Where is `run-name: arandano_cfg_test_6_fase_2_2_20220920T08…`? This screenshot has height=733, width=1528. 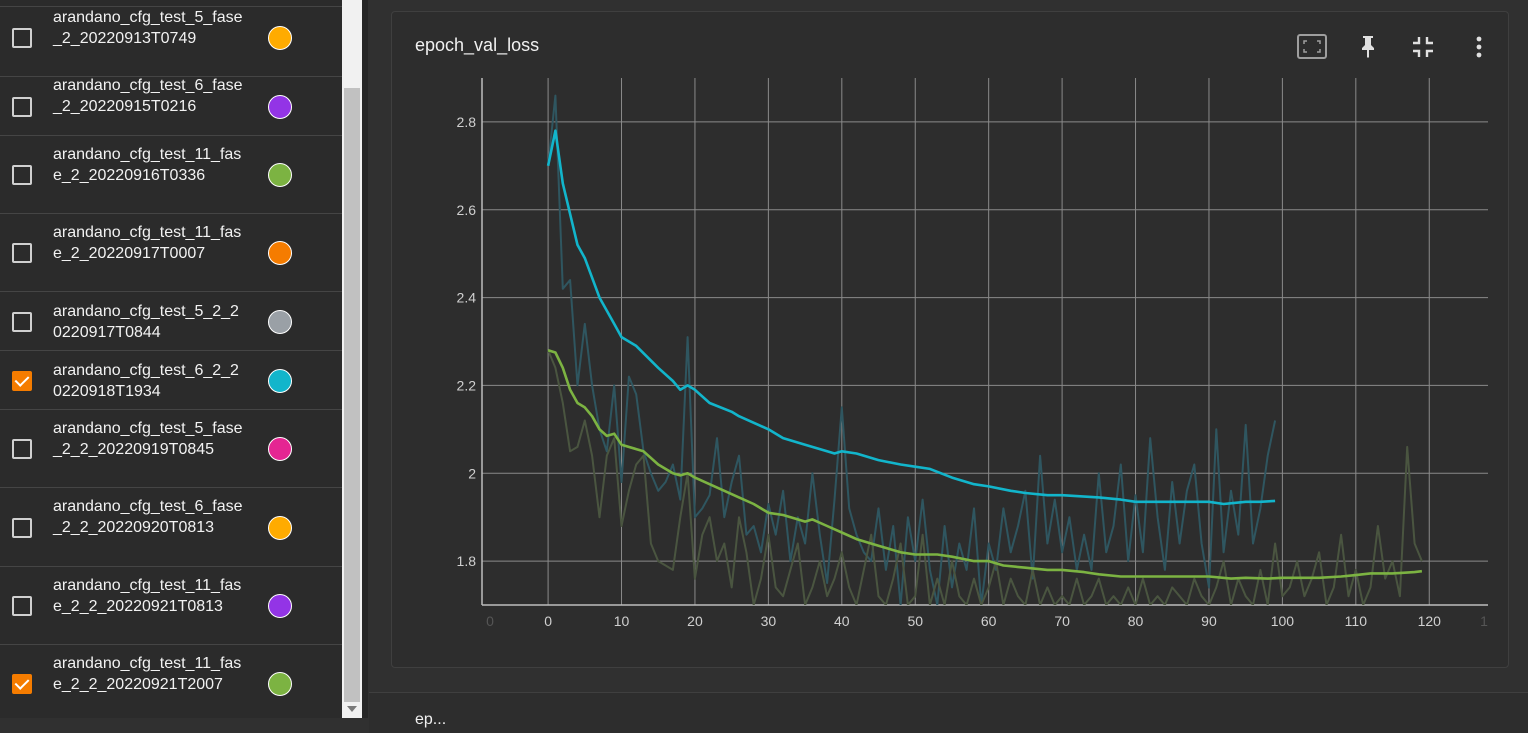 run-name: arandano_cfg_test_6_fase_2_2_20220920T08… is located at coordinates (148, 517).